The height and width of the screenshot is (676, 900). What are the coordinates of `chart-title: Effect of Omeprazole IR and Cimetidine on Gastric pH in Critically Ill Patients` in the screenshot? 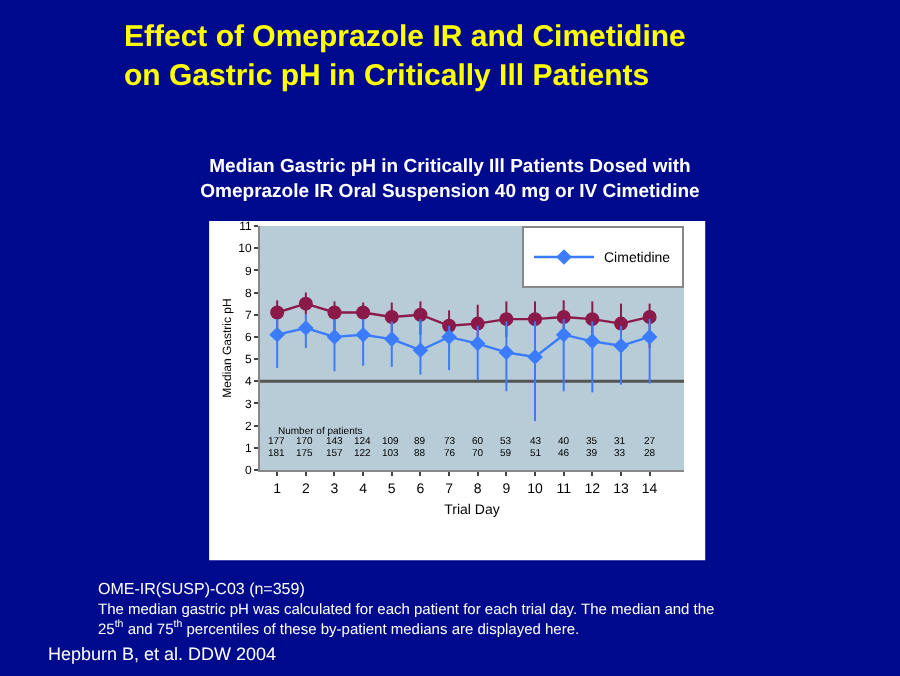 It's located at (405, 56).